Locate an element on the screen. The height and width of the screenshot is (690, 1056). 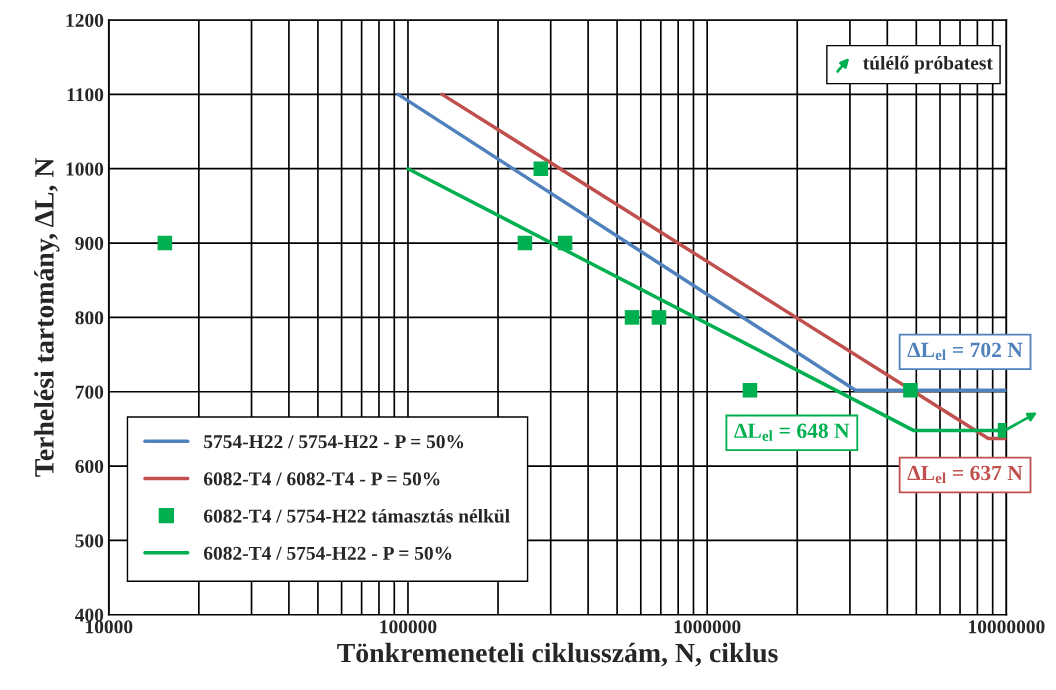
legend-label: 6082-T4 / 5754-H22 támasztás nélkül is located at coordinates (356, 515).